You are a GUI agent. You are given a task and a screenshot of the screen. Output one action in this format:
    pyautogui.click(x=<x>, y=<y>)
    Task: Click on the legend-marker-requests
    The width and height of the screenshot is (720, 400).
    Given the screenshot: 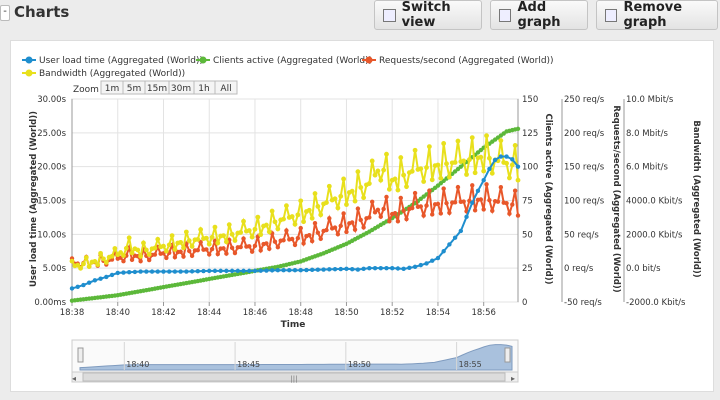 What is the action you would take?
    pyautogui.click(x=369, y=60)
    